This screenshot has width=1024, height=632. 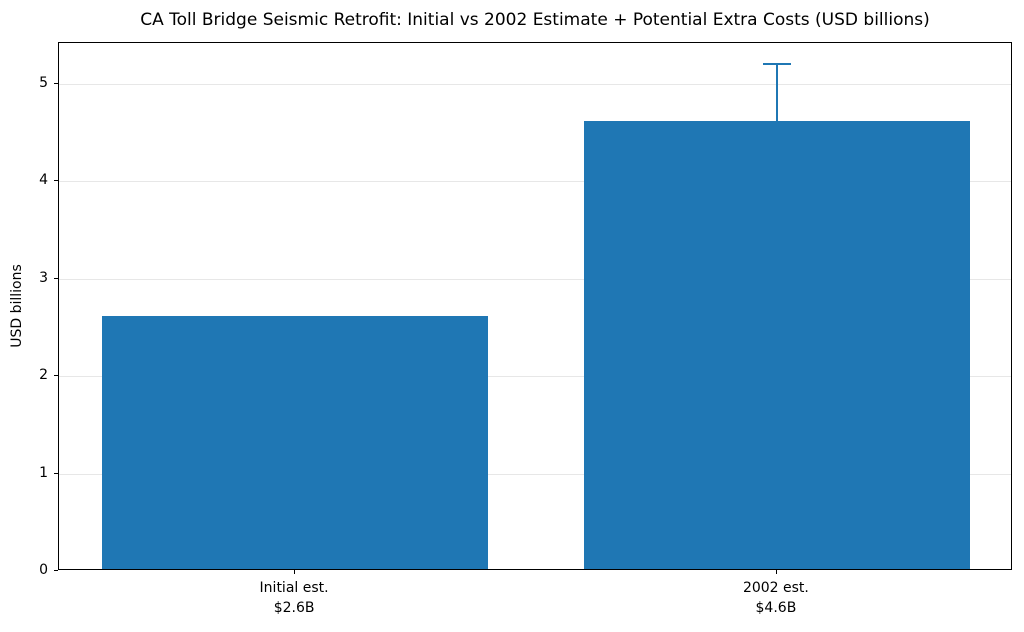 I want to click on y-tick-label-1: 1, so click(x=43, y=472).